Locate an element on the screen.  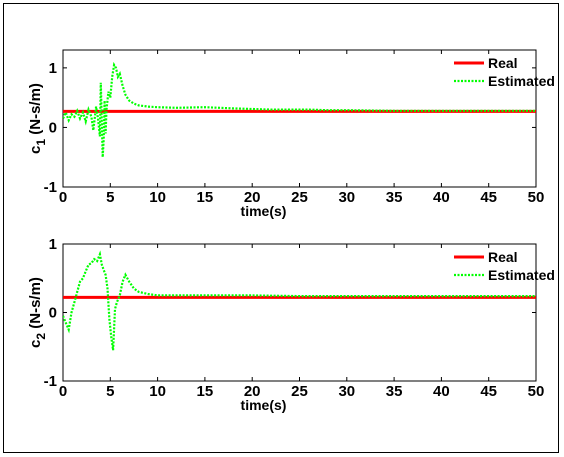
y-axis-label-subscript: 2 is located at coordinates (41, 336).